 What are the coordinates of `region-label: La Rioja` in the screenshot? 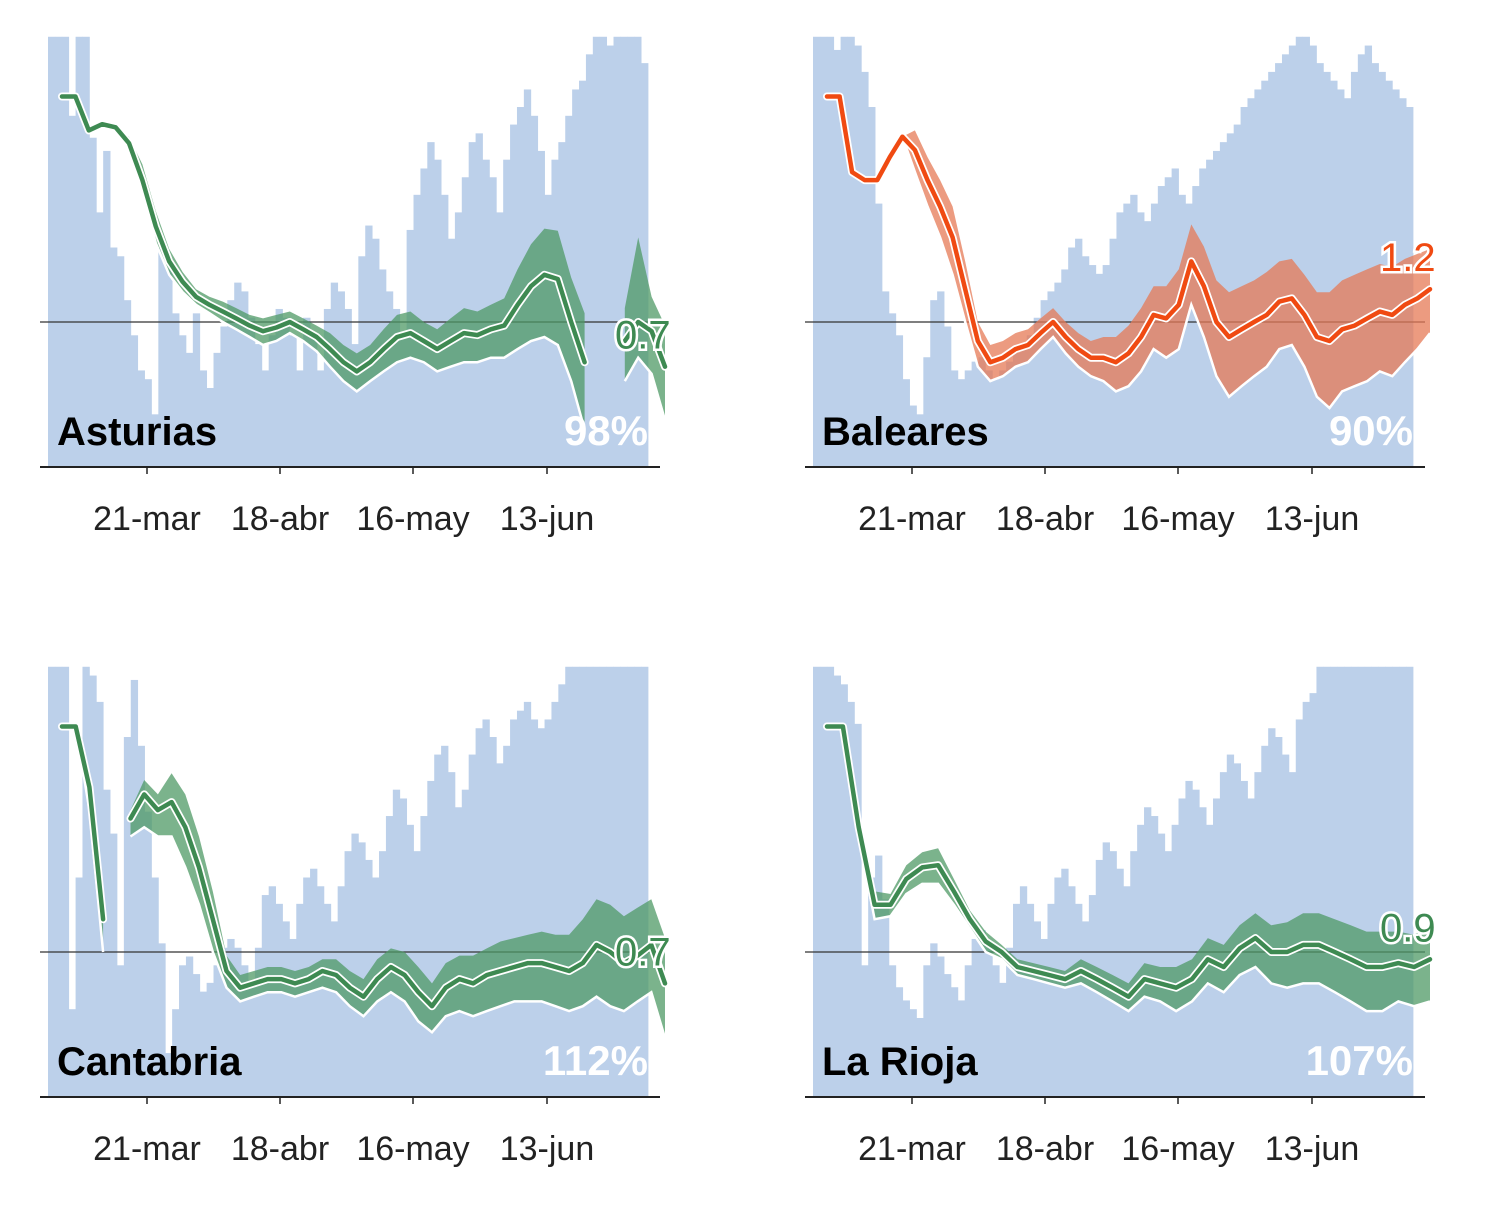 It's located at (900, 1062).